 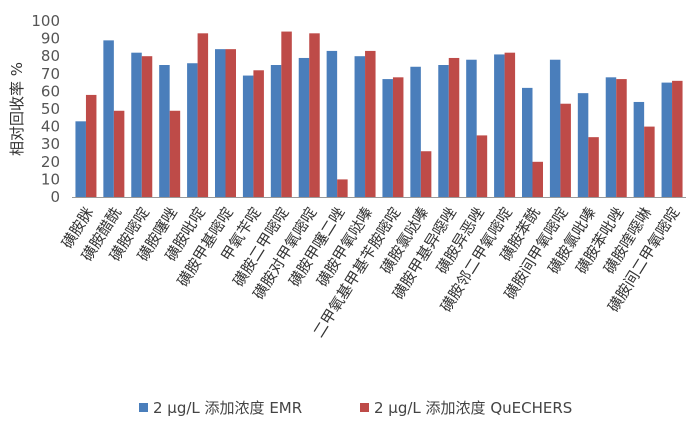 I want to click on y-tick-label: 80, so click(x=50, y=56).